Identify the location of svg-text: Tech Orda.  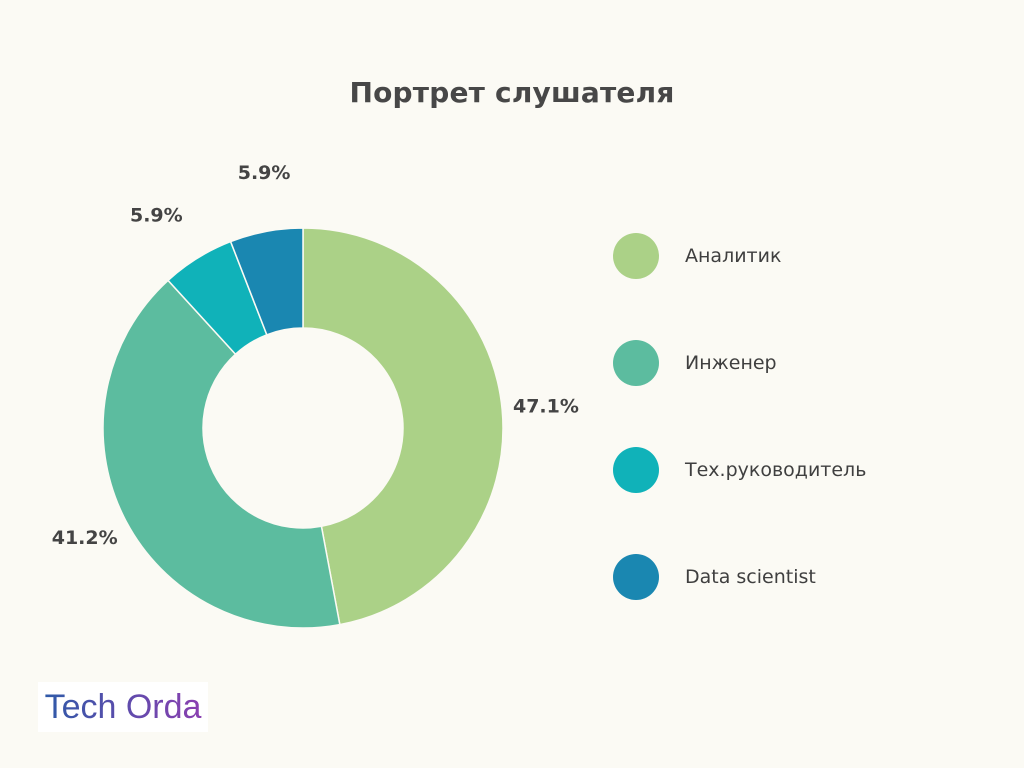
(123, 707).